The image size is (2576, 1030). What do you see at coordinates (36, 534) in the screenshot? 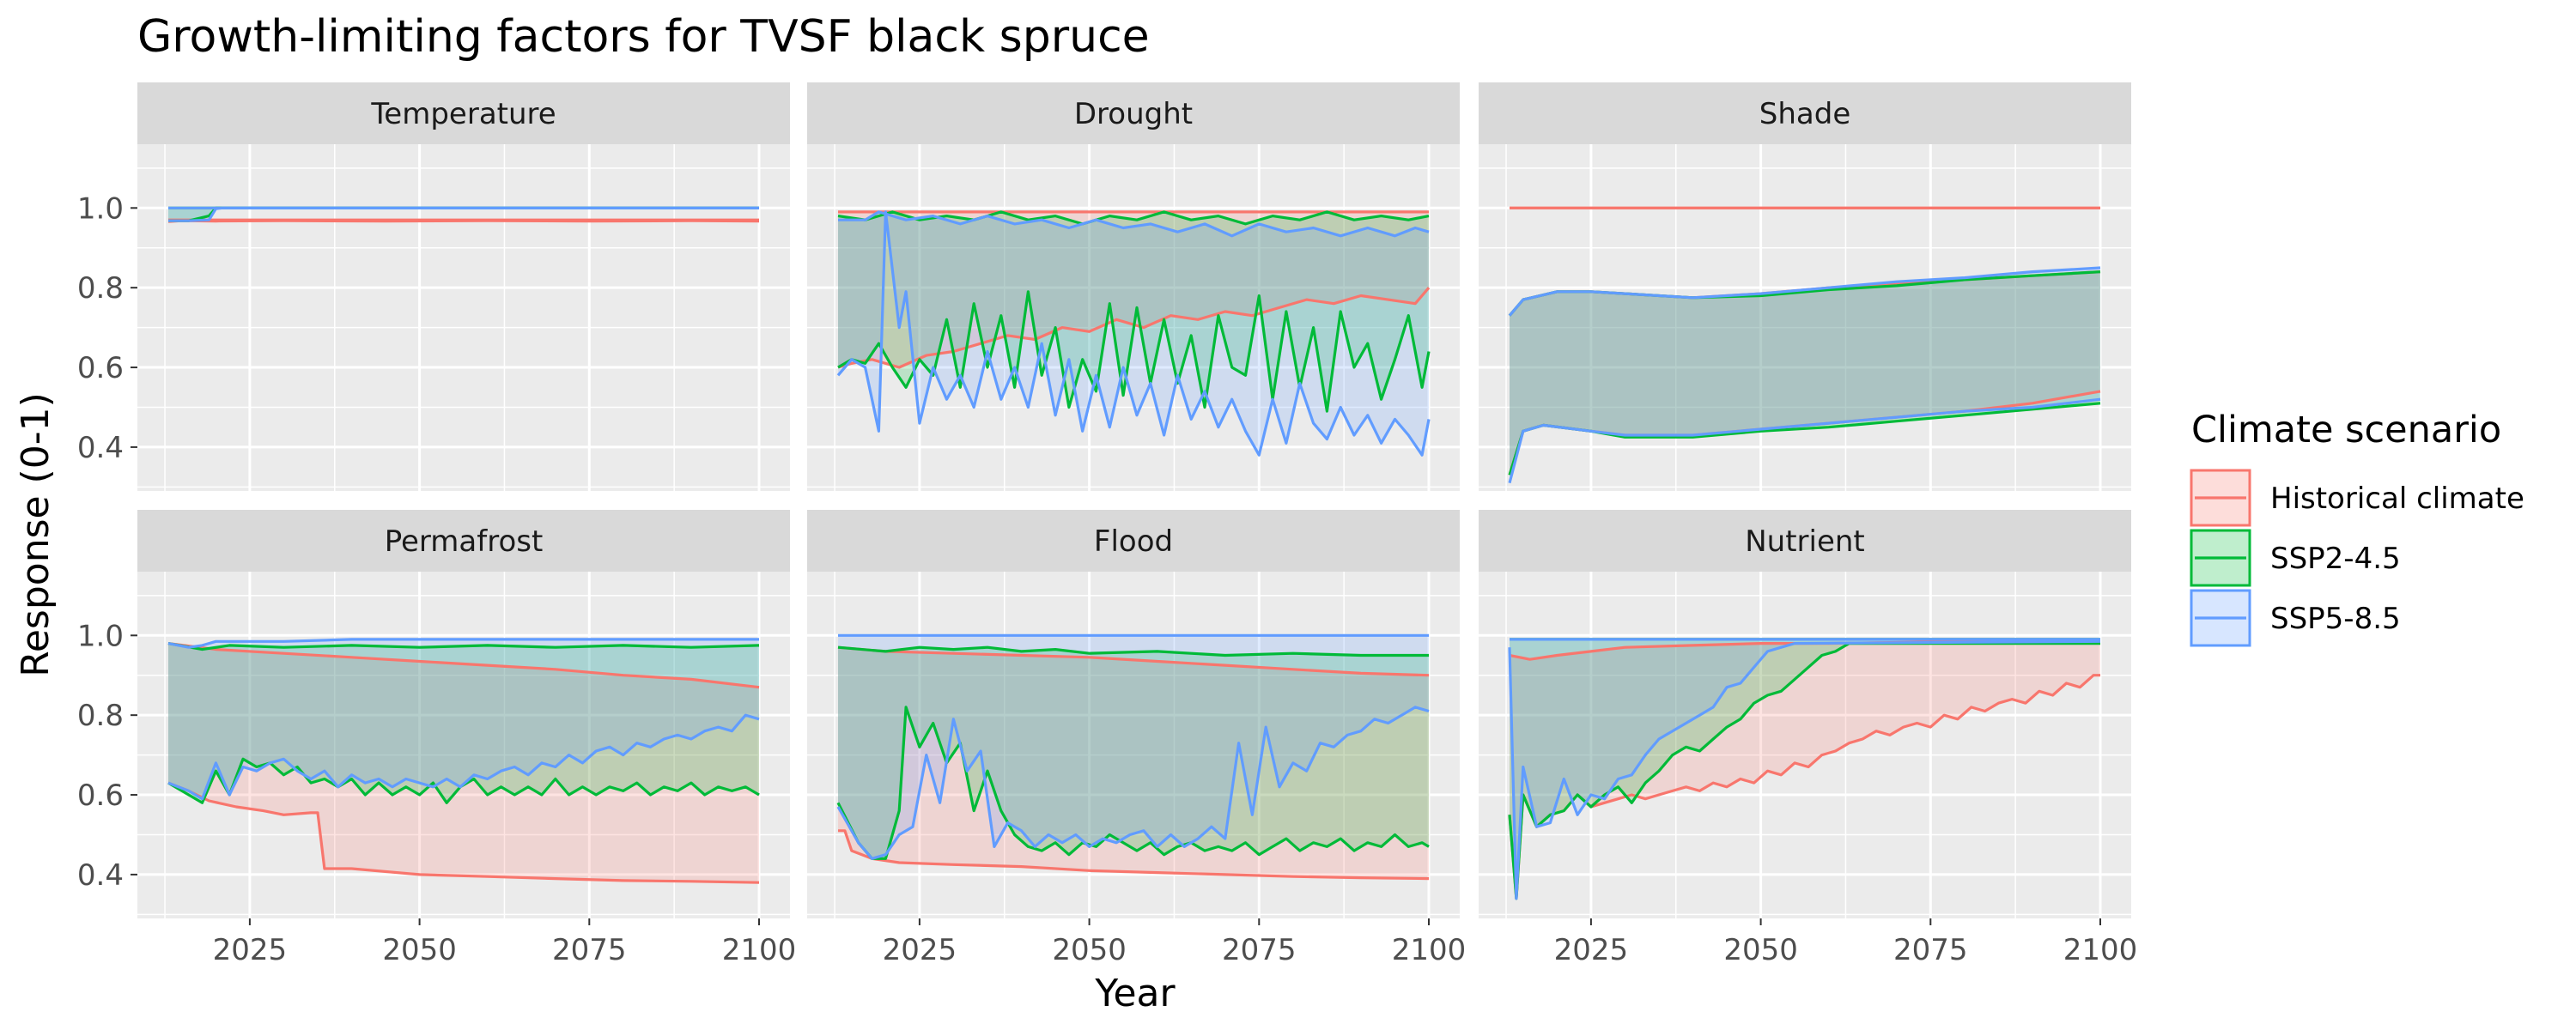
I see `y-axis-label: Response (0-1)` at bounding box center [36, 534].